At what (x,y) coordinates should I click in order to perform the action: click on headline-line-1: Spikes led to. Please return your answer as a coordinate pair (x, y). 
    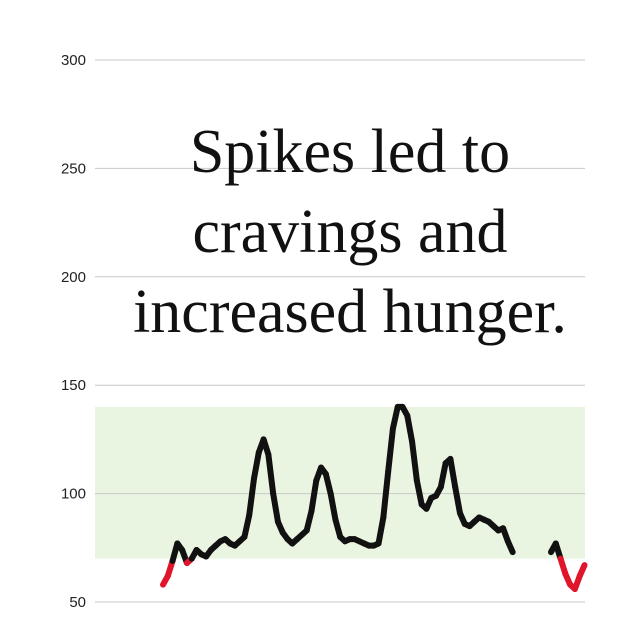
    Looking at the image, I should click on (350, 152).